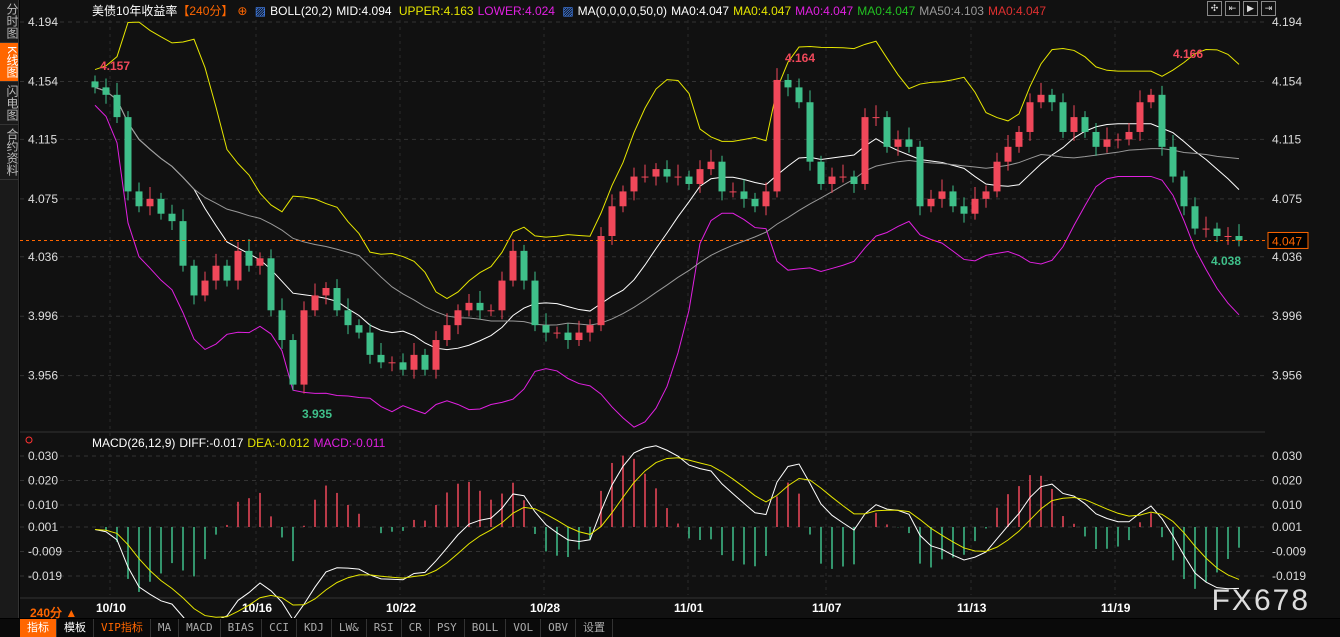  I want to click on sidebar-item-3: 合约资料, so click(9, 153).